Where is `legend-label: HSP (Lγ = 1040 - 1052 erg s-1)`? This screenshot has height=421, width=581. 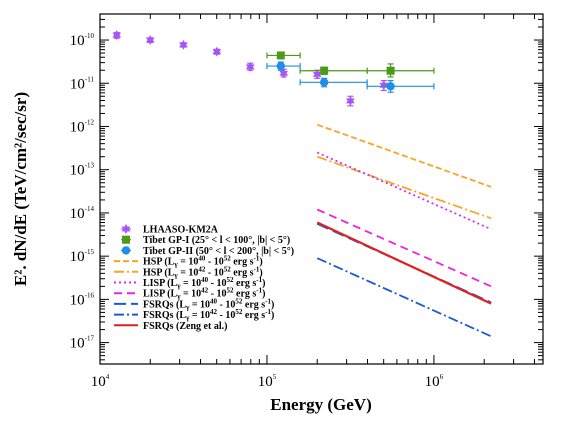 legend-label: HSP (Lγ = 1040 - 1052 erg s-1) is located at coordinates (203, 262).